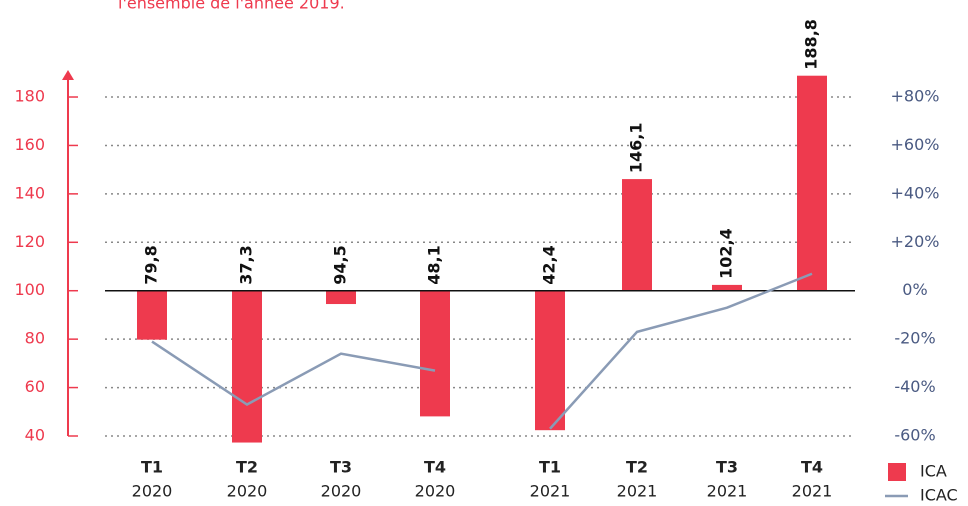 This screenshot has width=968, height=506. What do you see at coordinates (915, 241) in the screenshot?
I see `y2-tick-label: +20%` at bounding box center [915, 241].